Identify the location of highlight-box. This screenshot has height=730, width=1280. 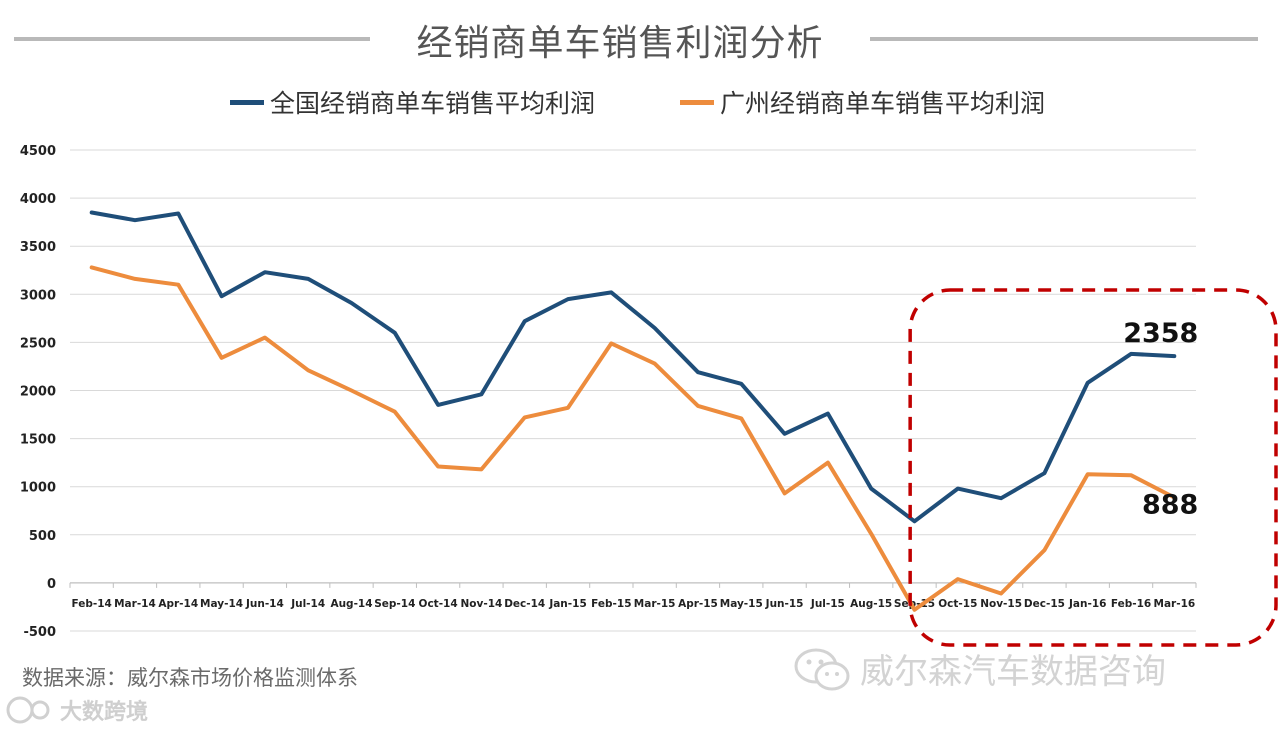
(1093, 467).